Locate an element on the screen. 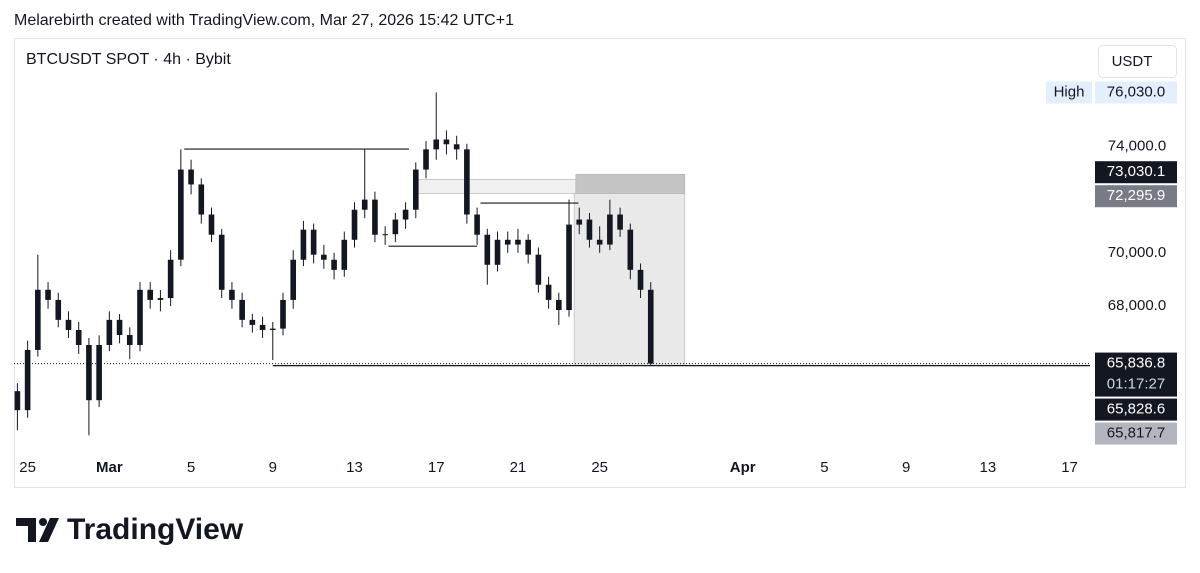 The height and width of the screenshot is (573, 1200). x-tick-label: 9 is located at coordinates (906, 467).